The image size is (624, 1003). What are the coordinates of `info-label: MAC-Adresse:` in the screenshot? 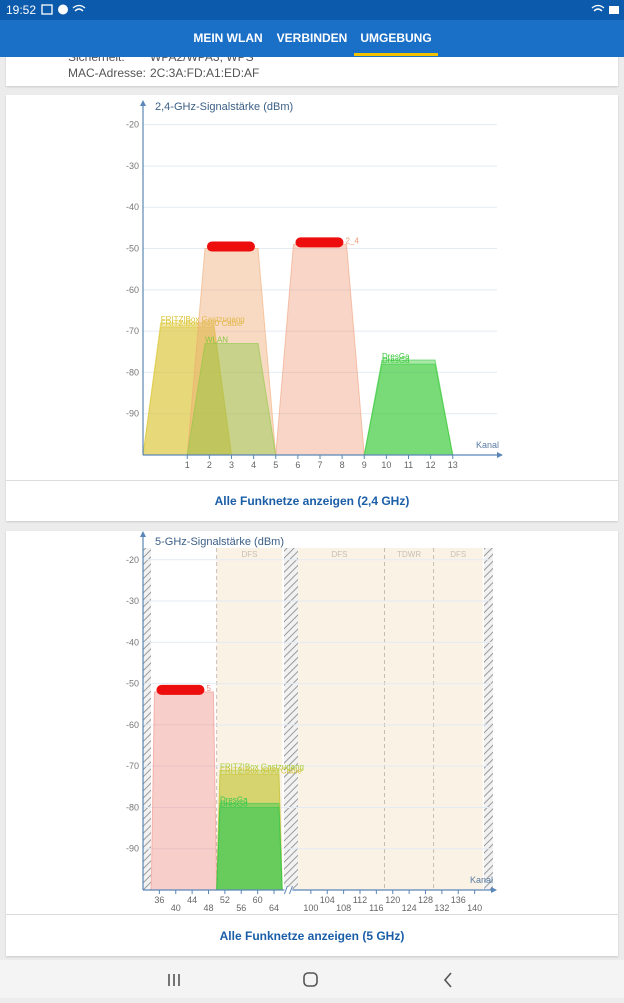 It's located at (107, 73).